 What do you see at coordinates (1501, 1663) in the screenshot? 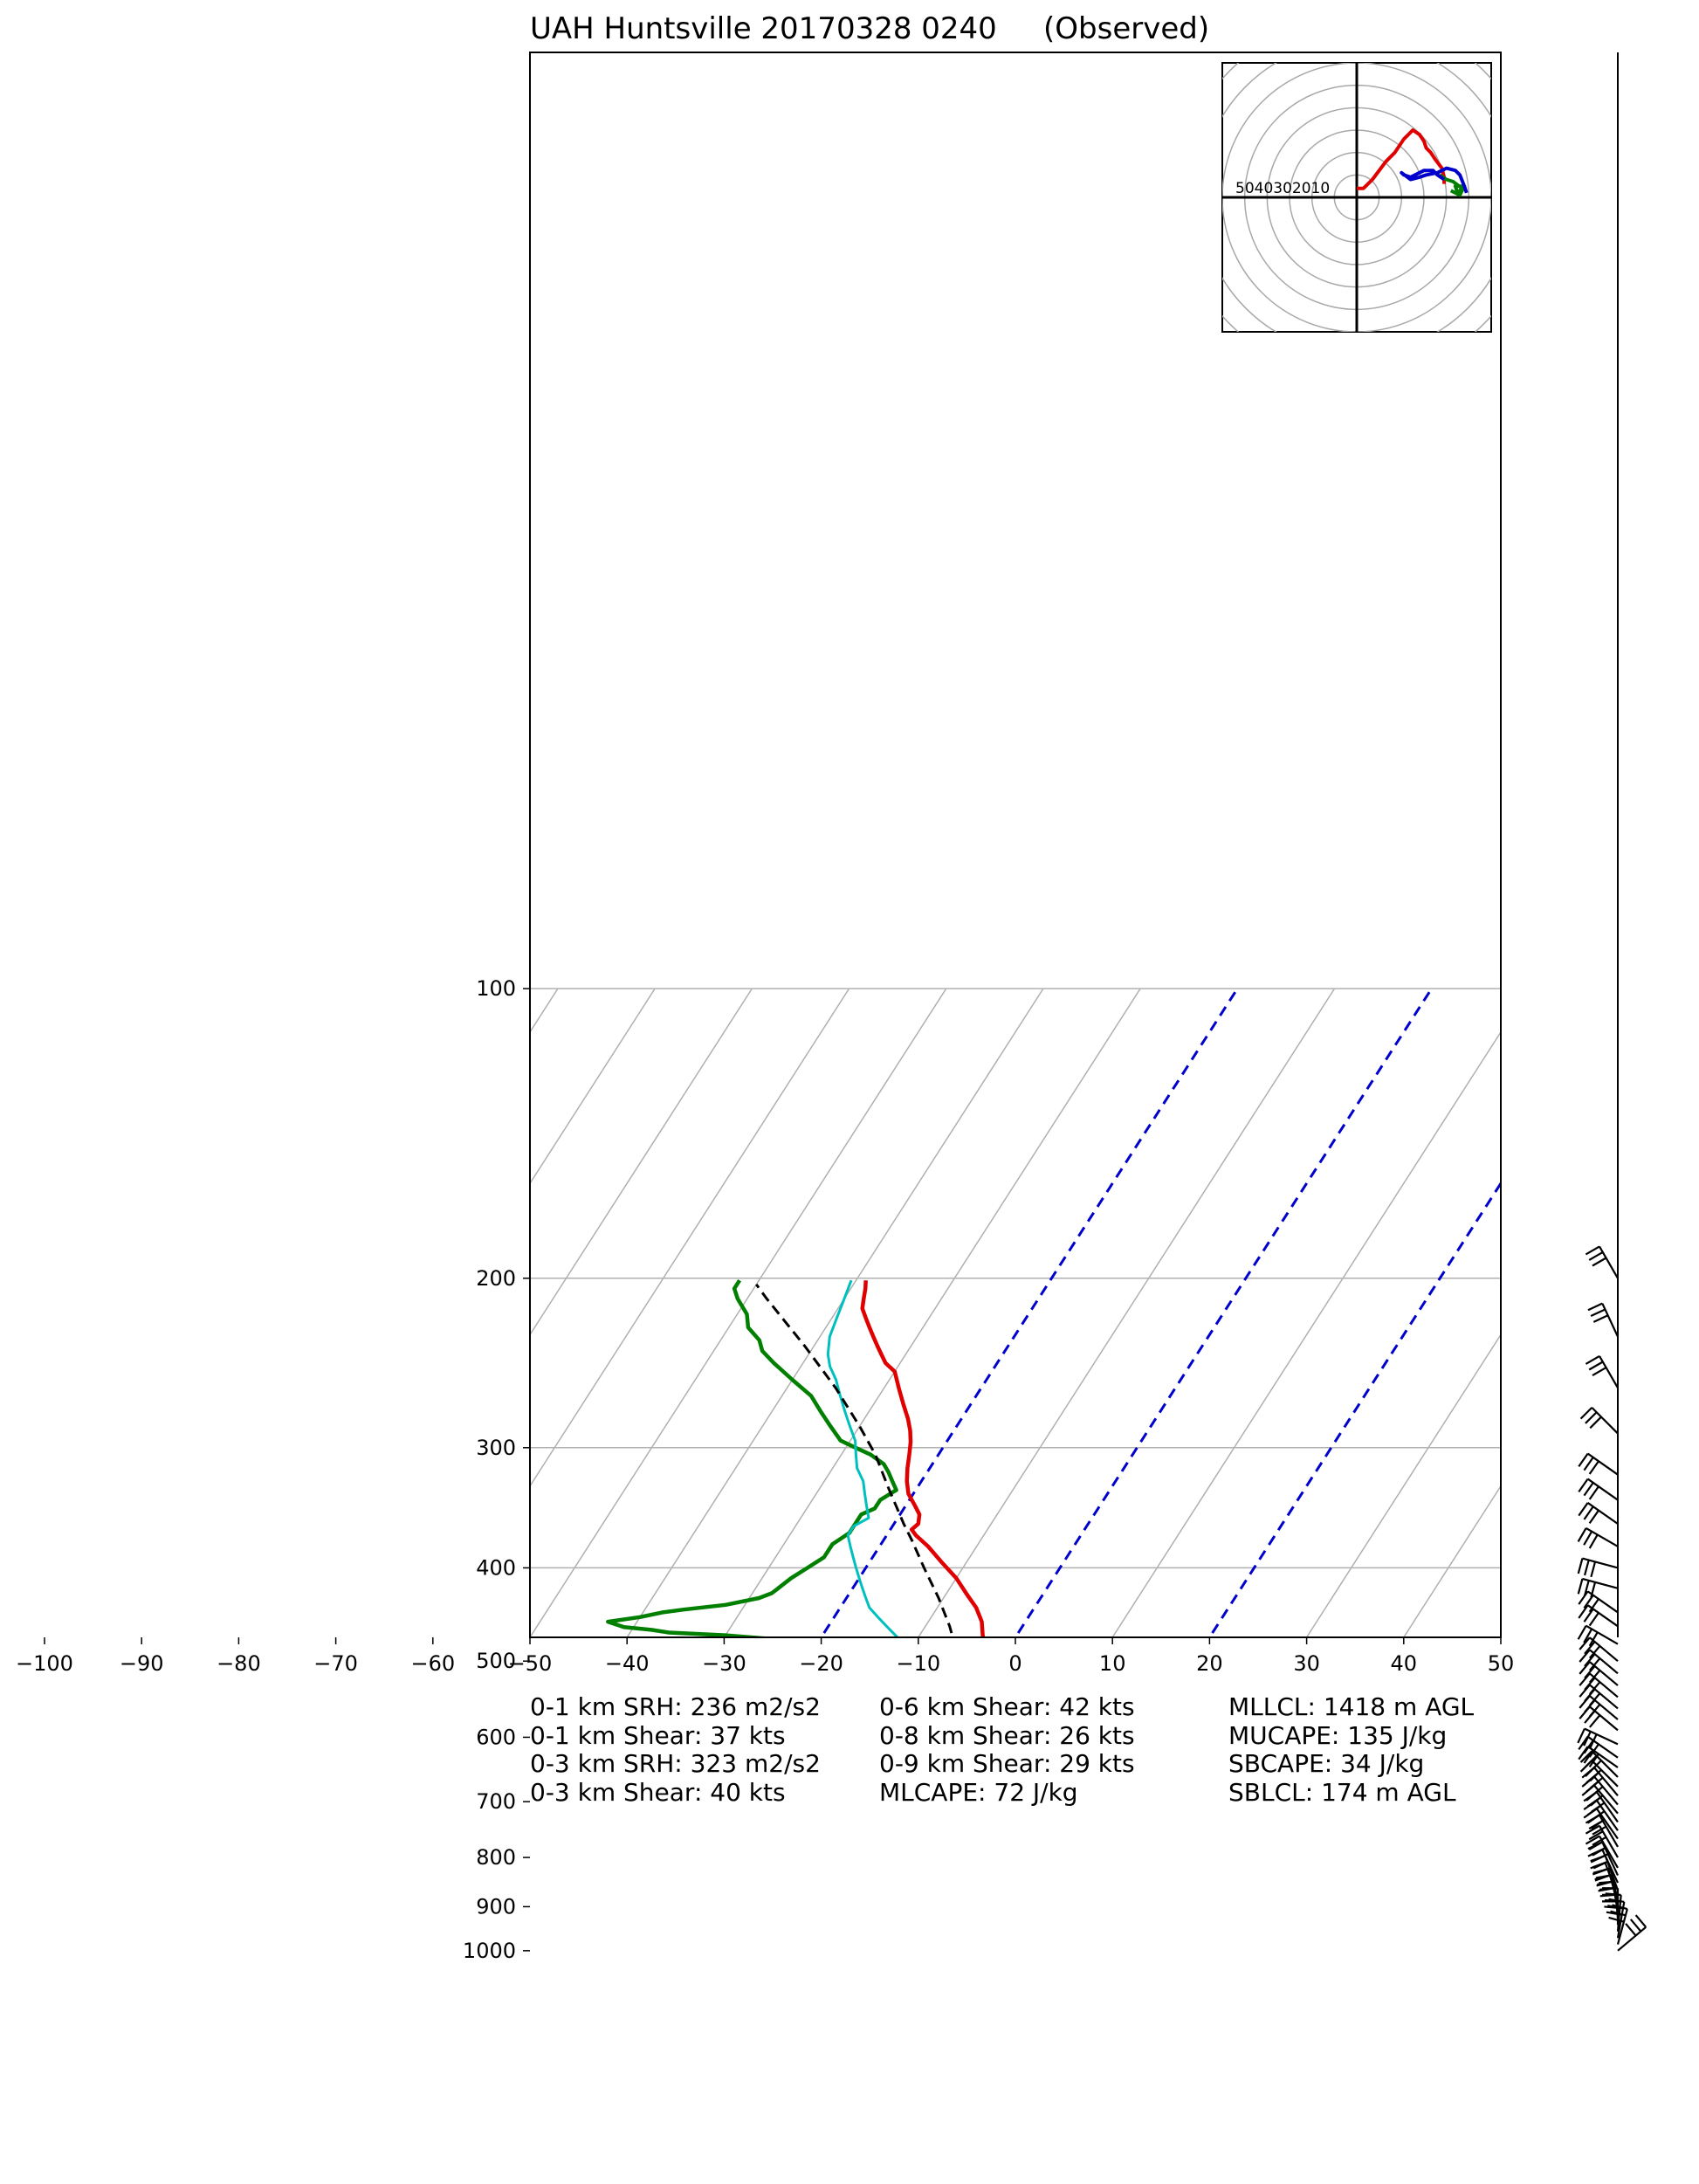
I see `temperature-tick-label-15: 50` at bounding box center [1501, 1663].